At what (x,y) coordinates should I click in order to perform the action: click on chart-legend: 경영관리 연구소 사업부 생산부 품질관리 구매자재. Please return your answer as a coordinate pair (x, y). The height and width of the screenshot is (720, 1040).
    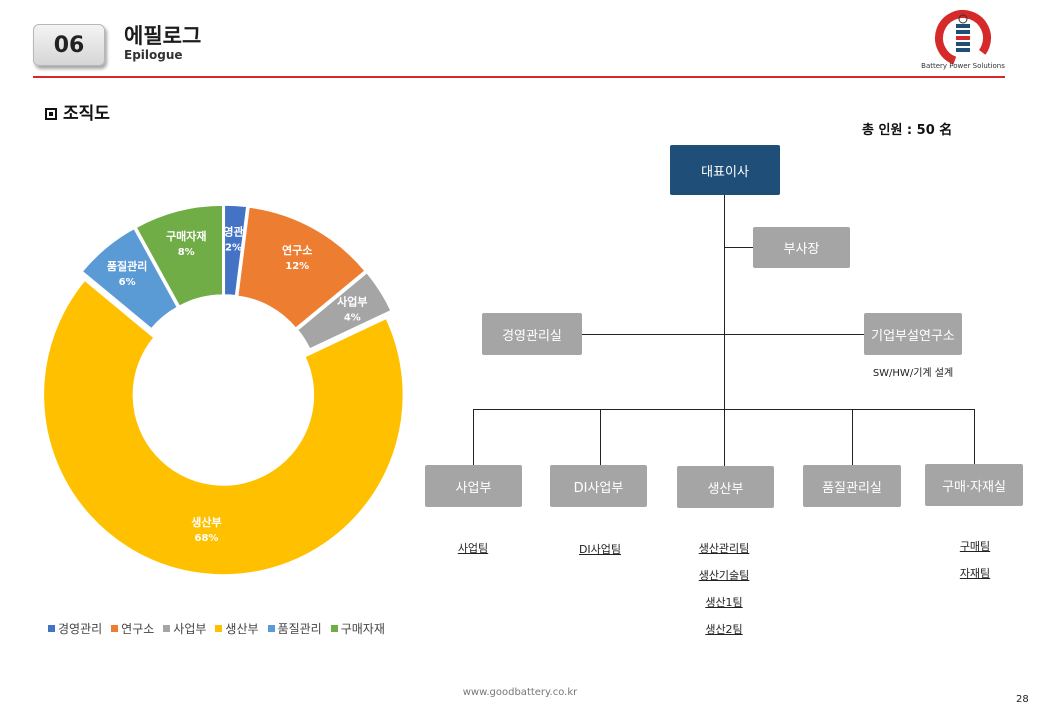
    Looking at the image, I should click on (216, 628).